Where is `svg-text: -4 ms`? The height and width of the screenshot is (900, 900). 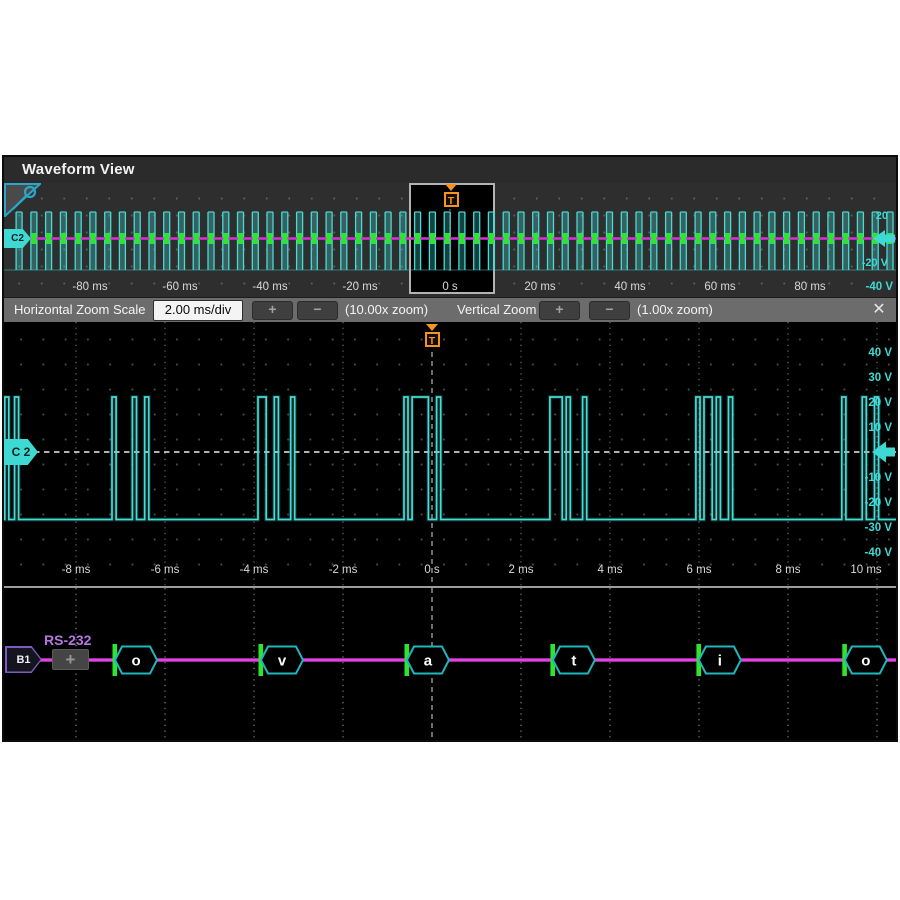
svg-text: -4 ms is located at coordinates (254, 570).